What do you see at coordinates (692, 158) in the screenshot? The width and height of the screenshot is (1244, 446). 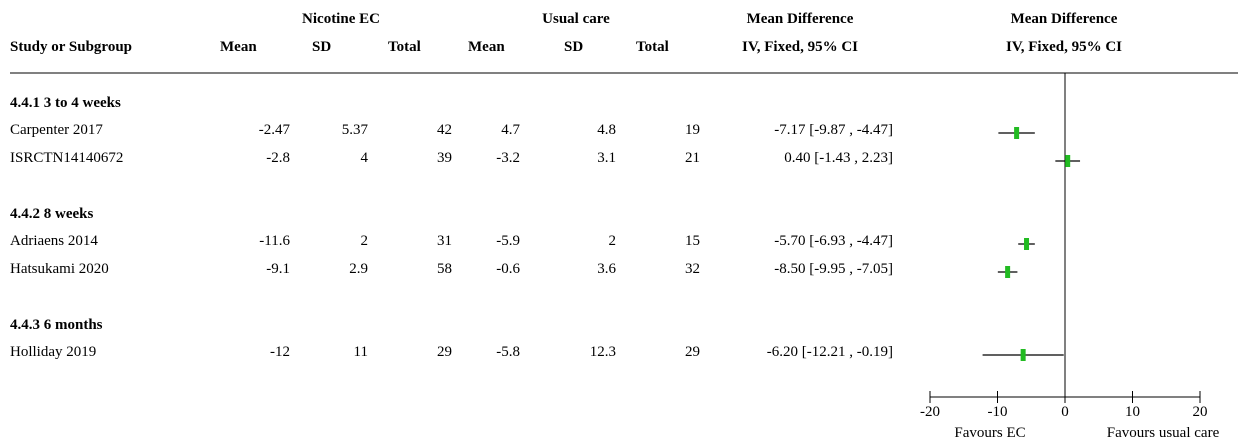 I see `total2-value: 21` at bounding box center [692, 158].